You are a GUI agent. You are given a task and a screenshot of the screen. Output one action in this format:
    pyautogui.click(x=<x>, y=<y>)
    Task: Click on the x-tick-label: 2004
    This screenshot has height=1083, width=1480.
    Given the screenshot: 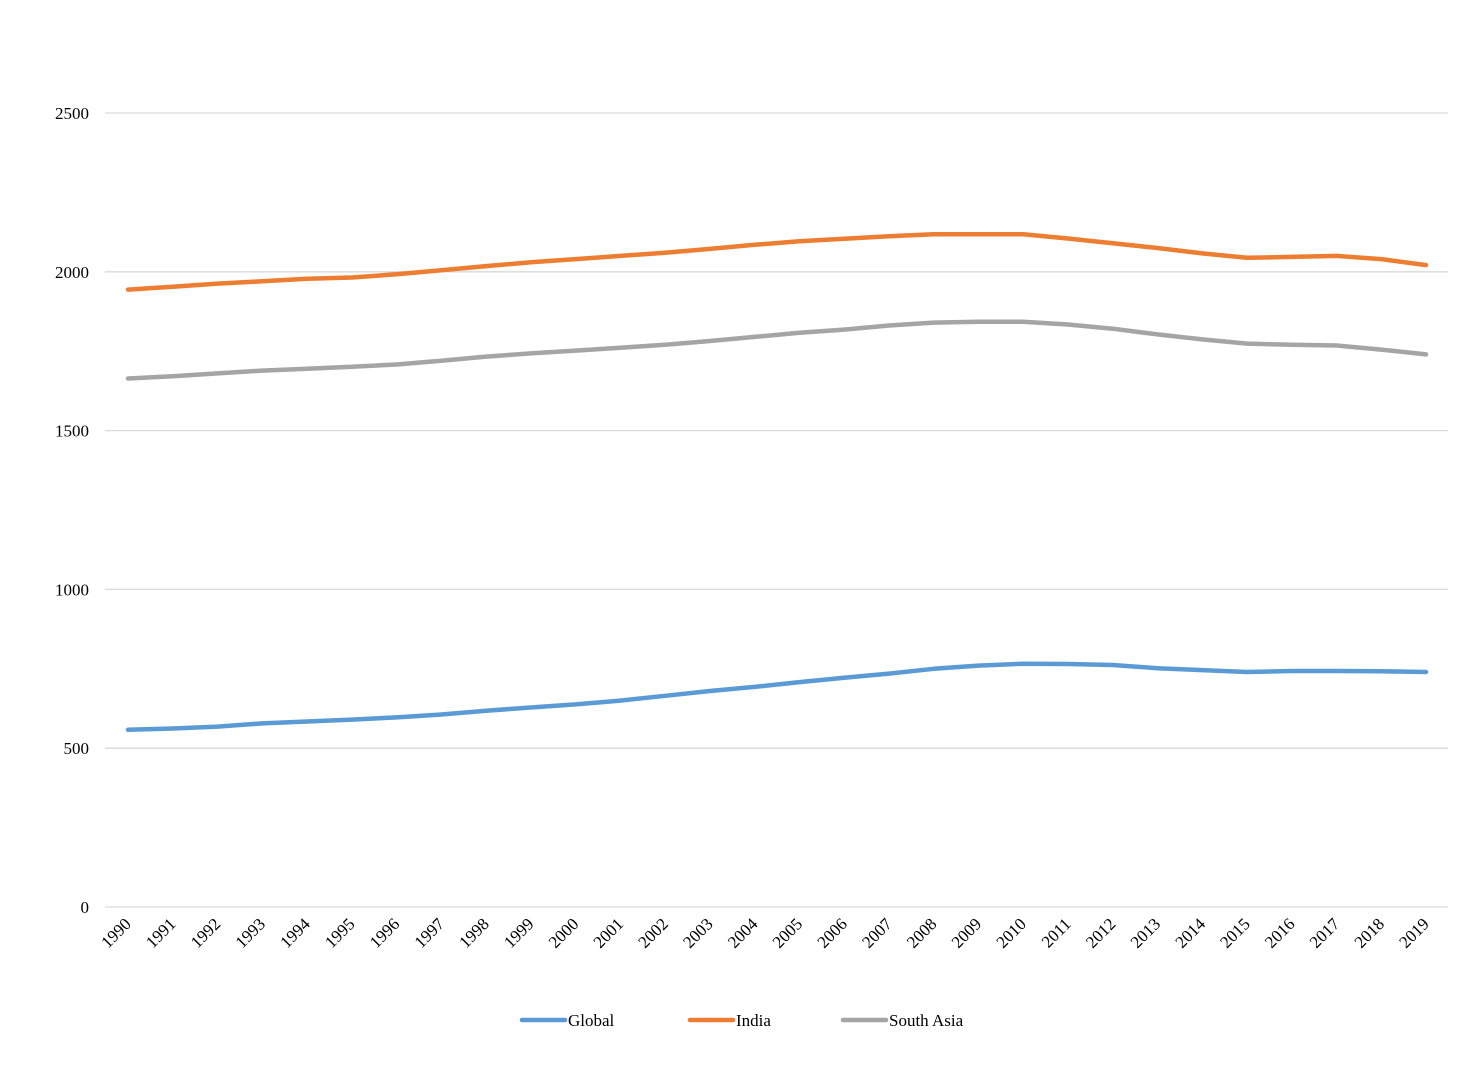 What is the action you would take?
    pyautogui.click(x=743, y=933)
    